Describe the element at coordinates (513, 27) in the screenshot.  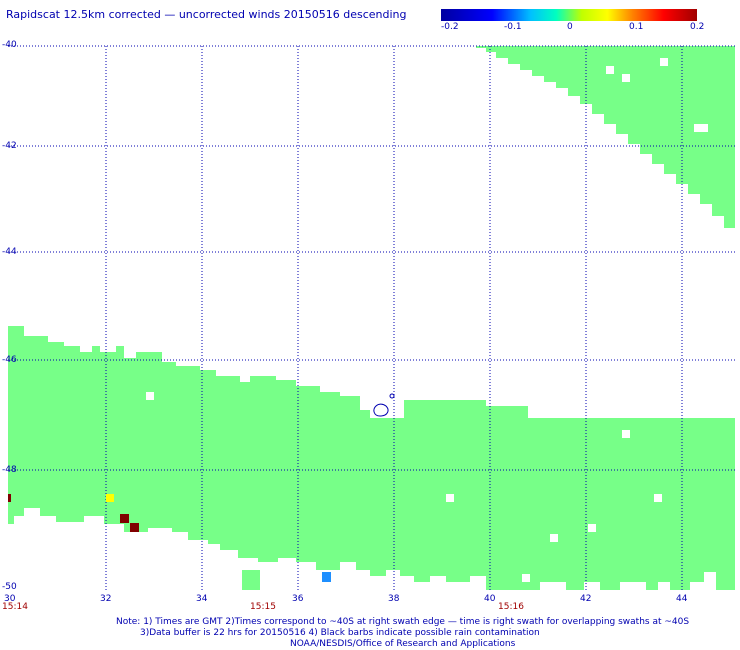
I see `colorbar-label-neg: -0.1` at that location.